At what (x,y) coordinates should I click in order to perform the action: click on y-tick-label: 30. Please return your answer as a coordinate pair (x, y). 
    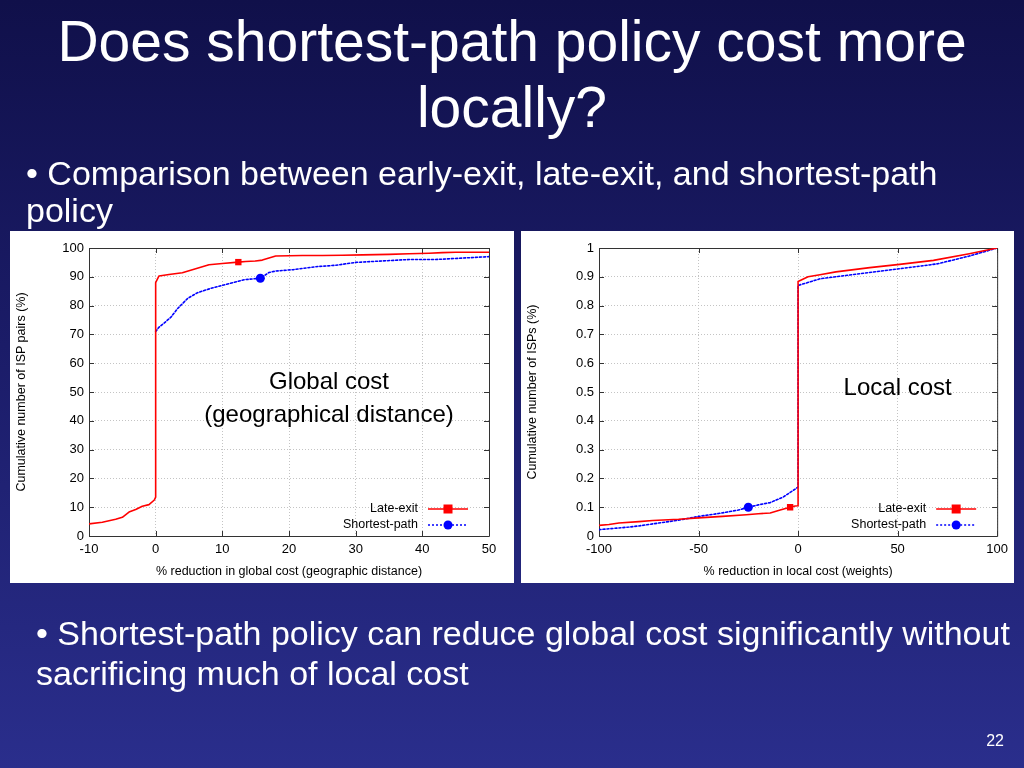
    Looking at the image, I should click on (76, 449).